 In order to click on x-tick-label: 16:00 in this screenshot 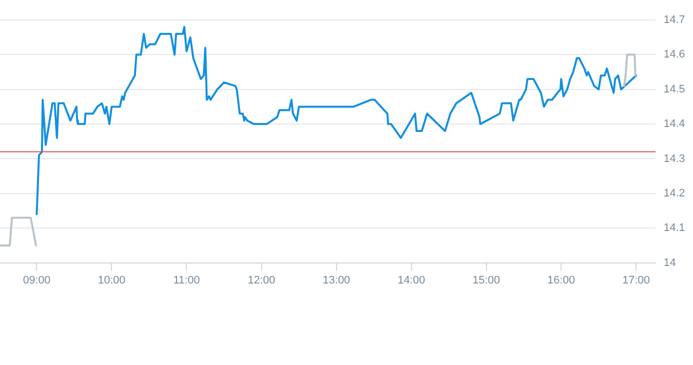, I will do `click(561, 280)`.